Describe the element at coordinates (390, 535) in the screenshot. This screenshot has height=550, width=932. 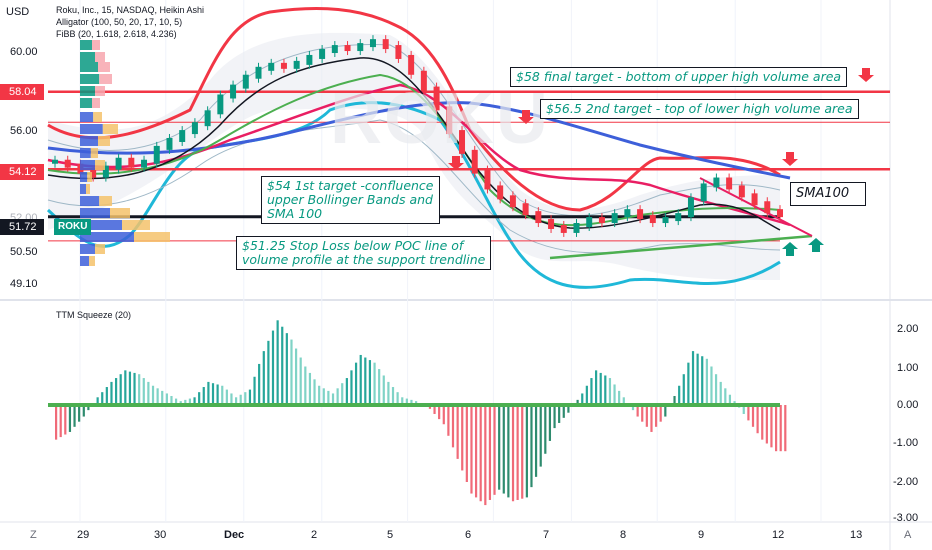
I see `time-label-5: 5` at that location.